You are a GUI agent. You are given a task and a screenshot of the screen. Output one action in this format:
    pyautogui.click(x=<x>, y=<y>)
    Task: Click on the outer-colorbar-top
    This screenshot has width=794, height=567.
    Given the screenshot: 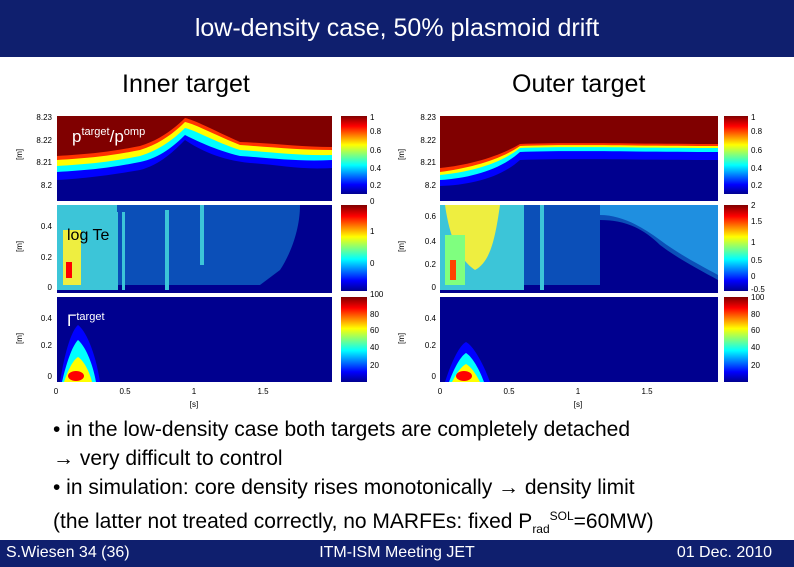 What is the action you would take?
    pyautogui.click(x=736, y=155)
    